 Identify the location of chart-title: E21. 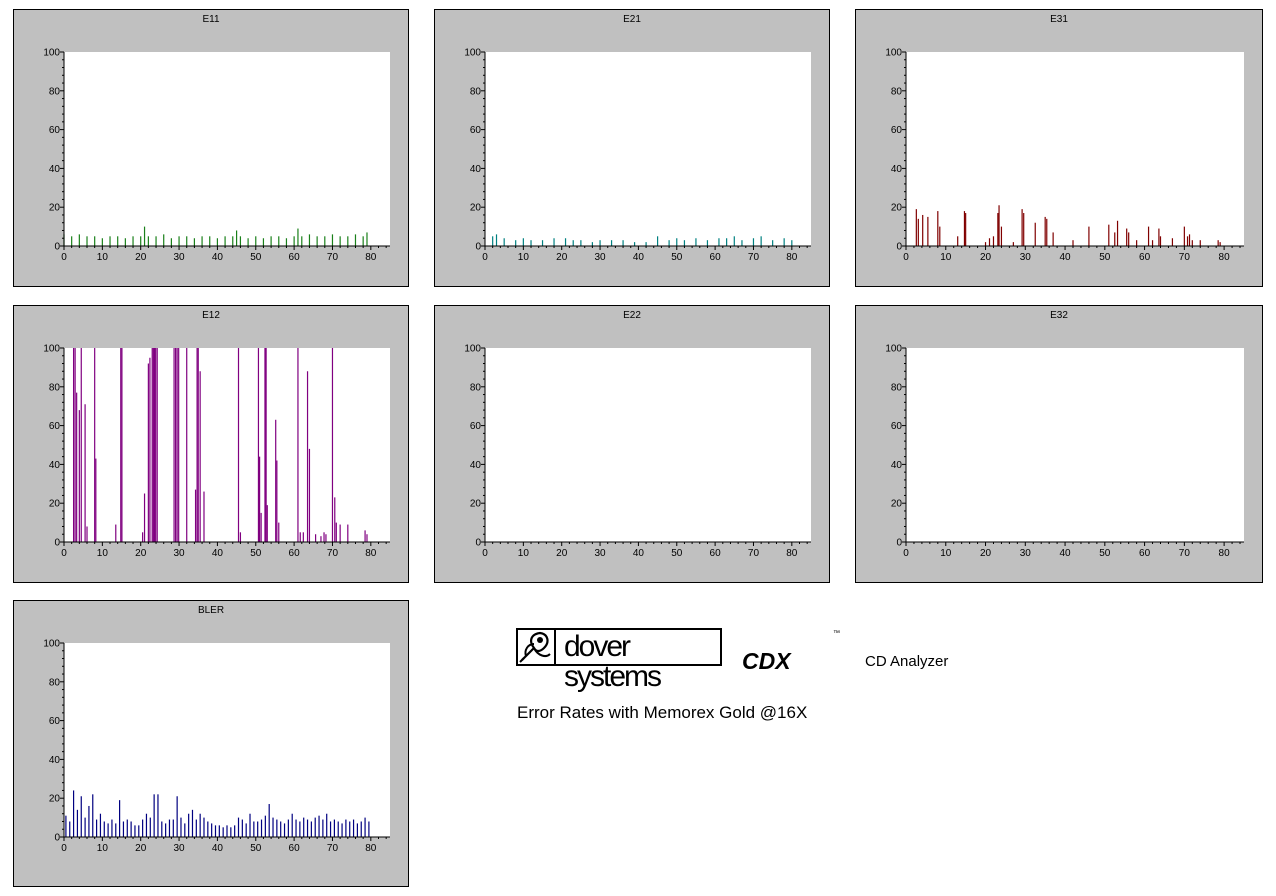
(632, 19).